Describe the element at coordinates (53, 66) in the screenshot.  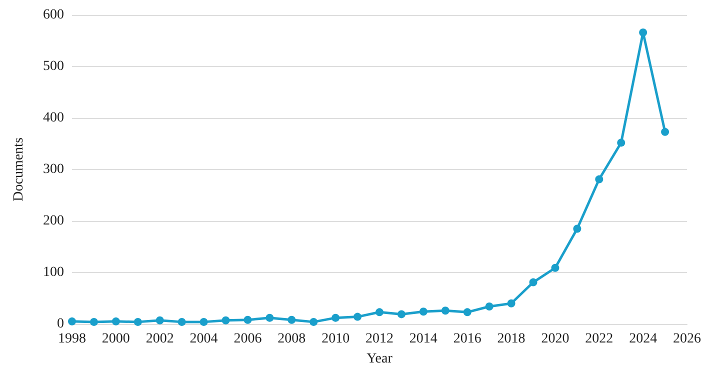
I see `y-tick-label: 500` at that location.